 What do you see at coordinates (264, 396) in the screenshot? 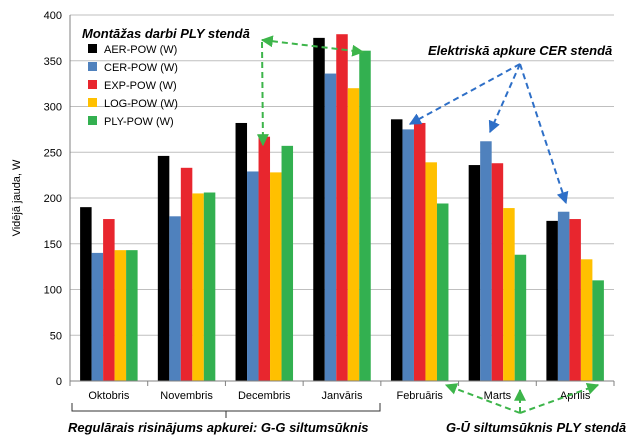
I see `x-tick-label: Decembris` at bounding box center [264, 396].